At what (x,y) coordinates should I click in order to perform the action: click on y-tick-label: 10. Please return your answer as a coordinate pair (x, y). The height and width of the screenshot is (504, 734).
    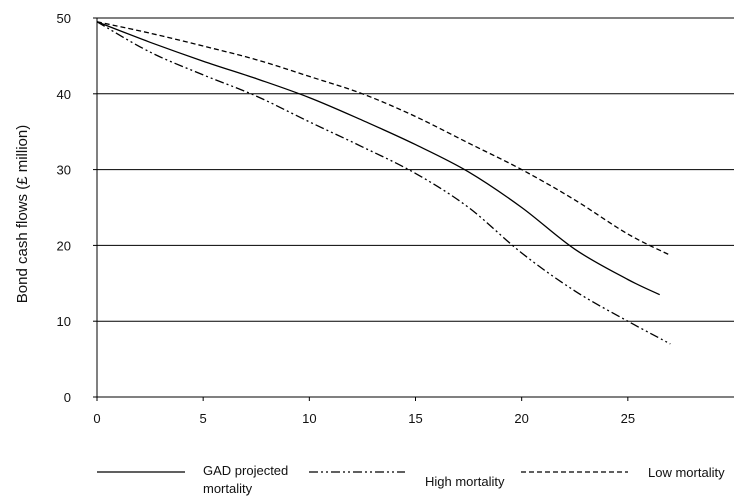
    Looking at the image, I should click on (64, 321).